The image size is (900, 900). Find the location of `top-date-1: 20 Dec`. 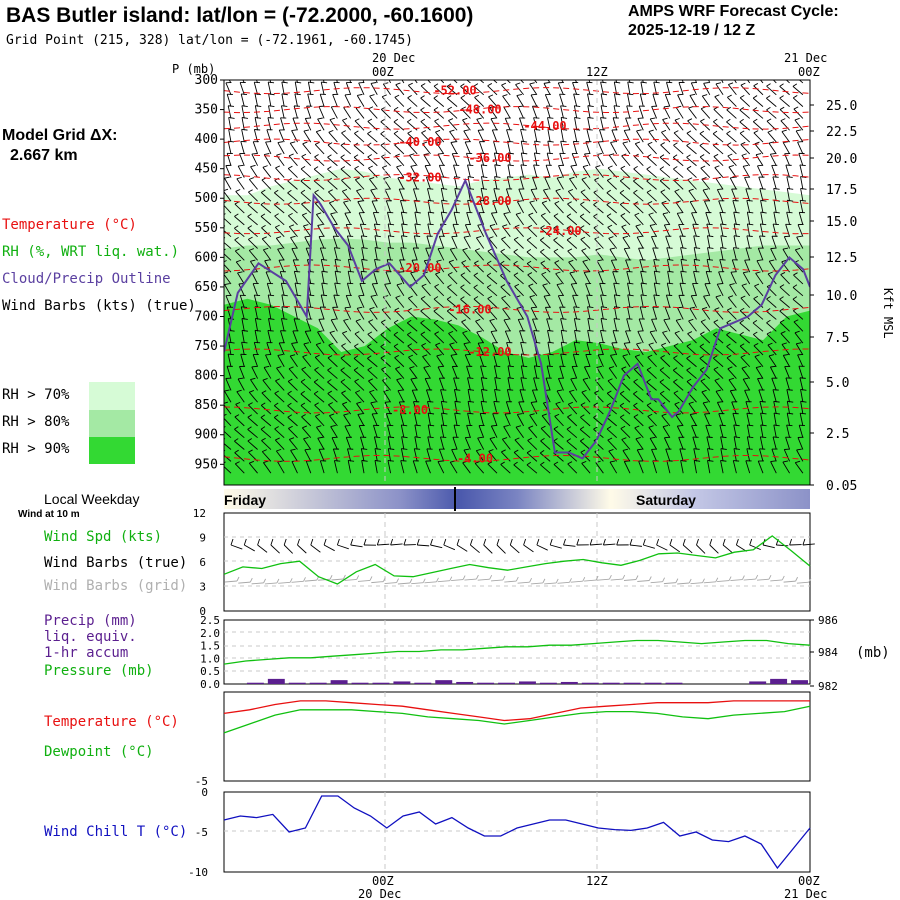

top-date-1: 20 Dec is located at coordinates (393, 58).